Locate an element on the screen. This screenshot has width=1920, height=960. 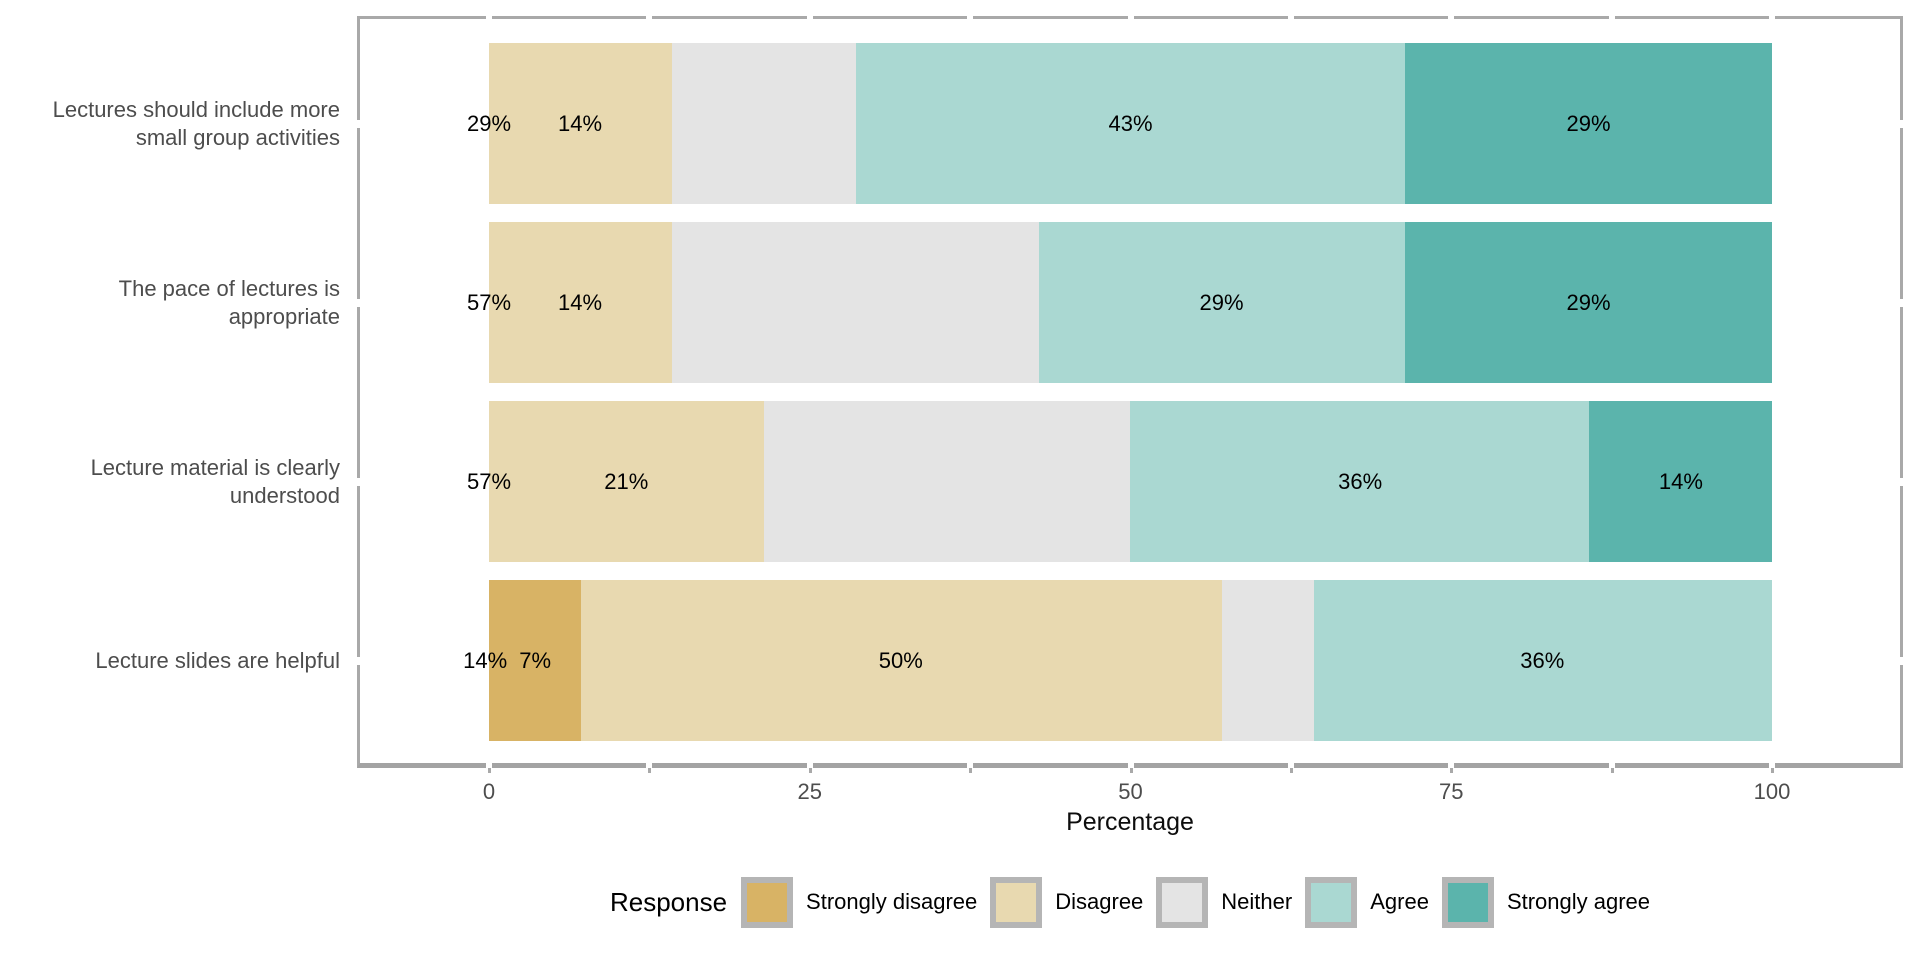
y-axis-label-line: small group activities is located at coordinates (237, 137).